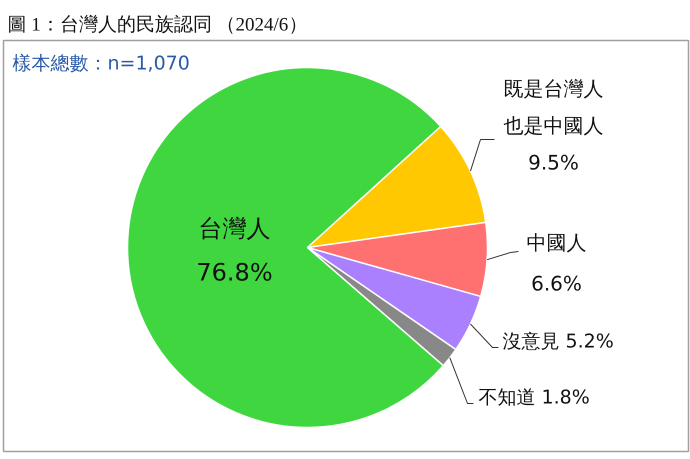  What do you see at coordinates (556, 284) in the screenshot?
I see `data-label: 6.6%` at bounding box center [556, 284].